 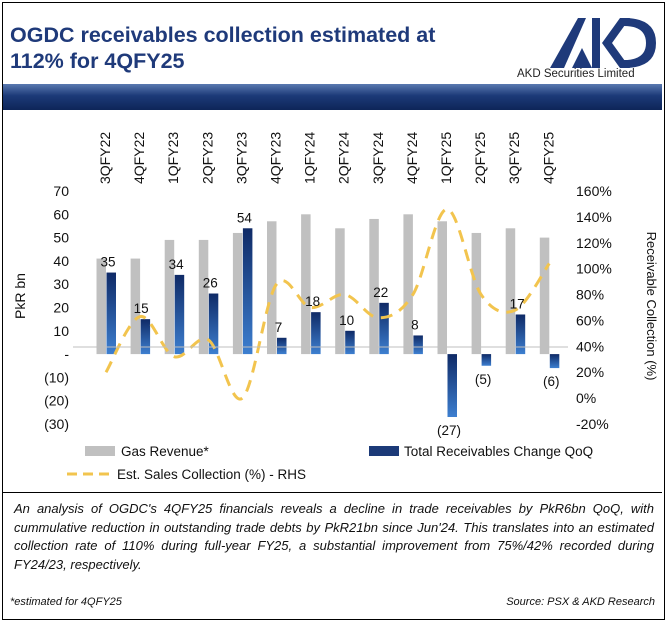 What do you see at coordinates (594, 269) in the screenshot?
I see `right-tick-label: 100%` at bounding box center [594, 269].